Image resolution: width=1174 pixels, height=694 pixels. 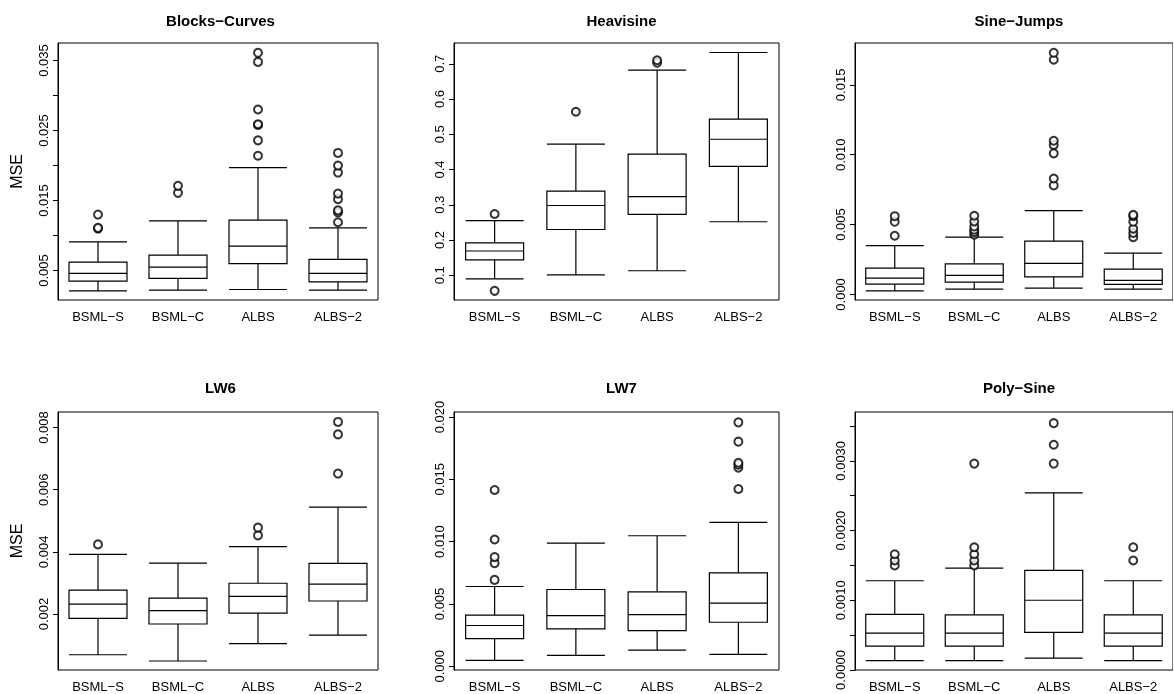 What do you see at coordinates (621, 20) in the screenshot?
I see `chart-title: Heavisine` at bounding box center [621, 20].